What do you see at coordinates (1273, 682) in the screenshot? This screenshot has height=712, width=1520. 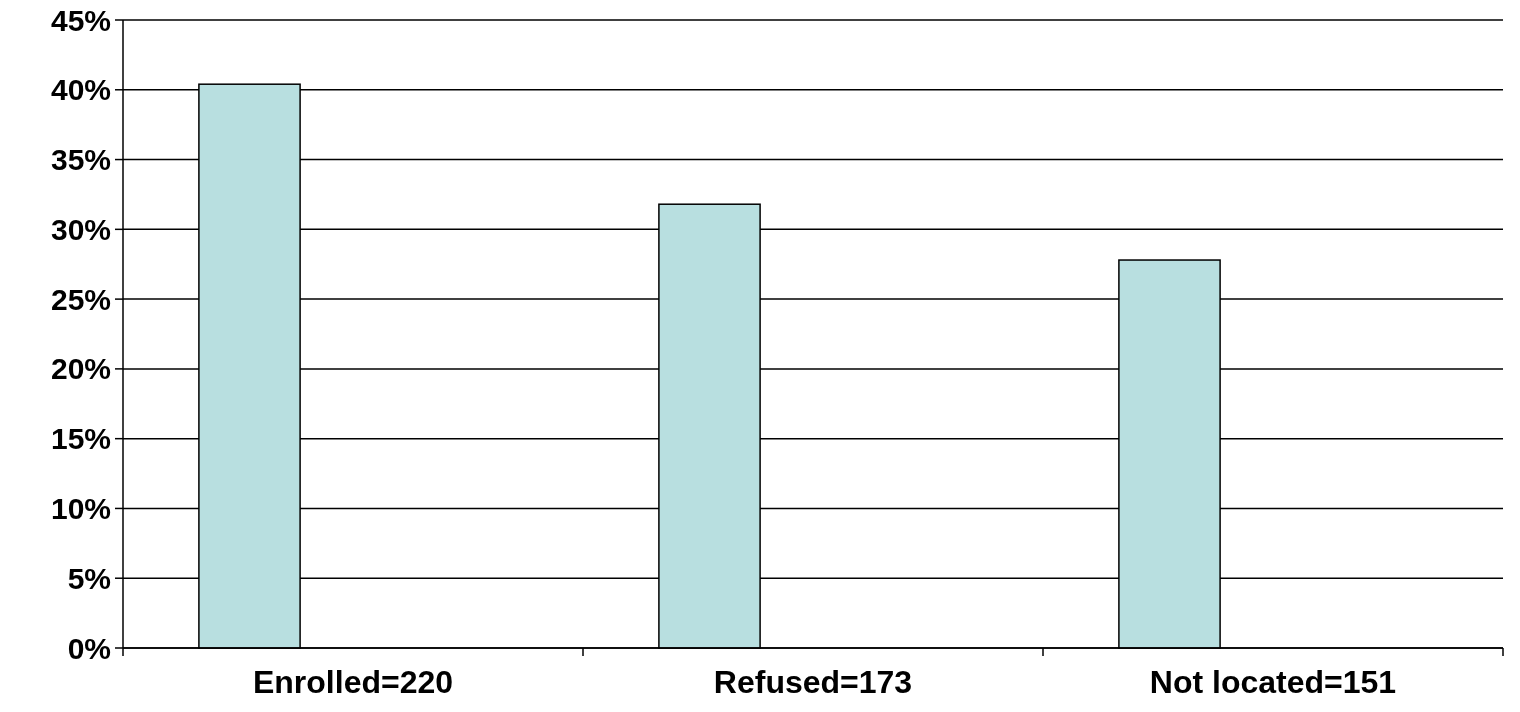 I see `x-tick-label: Not located=151` at bounding box center [1273, 682].